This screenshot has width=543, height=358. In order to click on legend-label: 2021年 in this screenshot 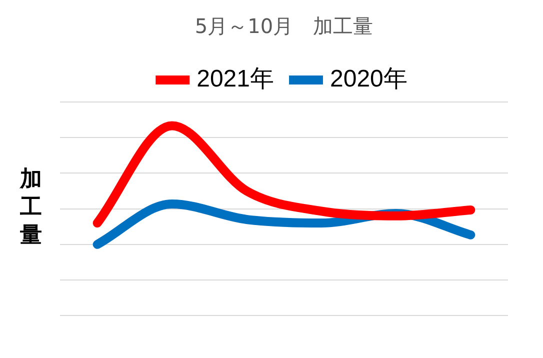, I will do `click(235, 79)`.